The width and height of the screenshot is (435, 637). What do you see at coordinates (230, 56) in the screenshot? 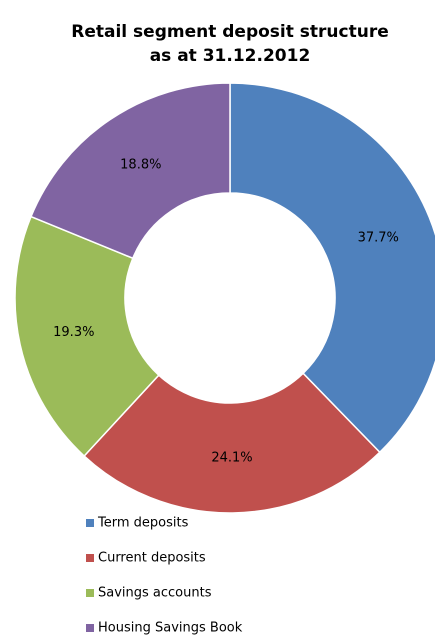
I see `chart-title: as at 31.12.2012` at bounding box center [230, 56].